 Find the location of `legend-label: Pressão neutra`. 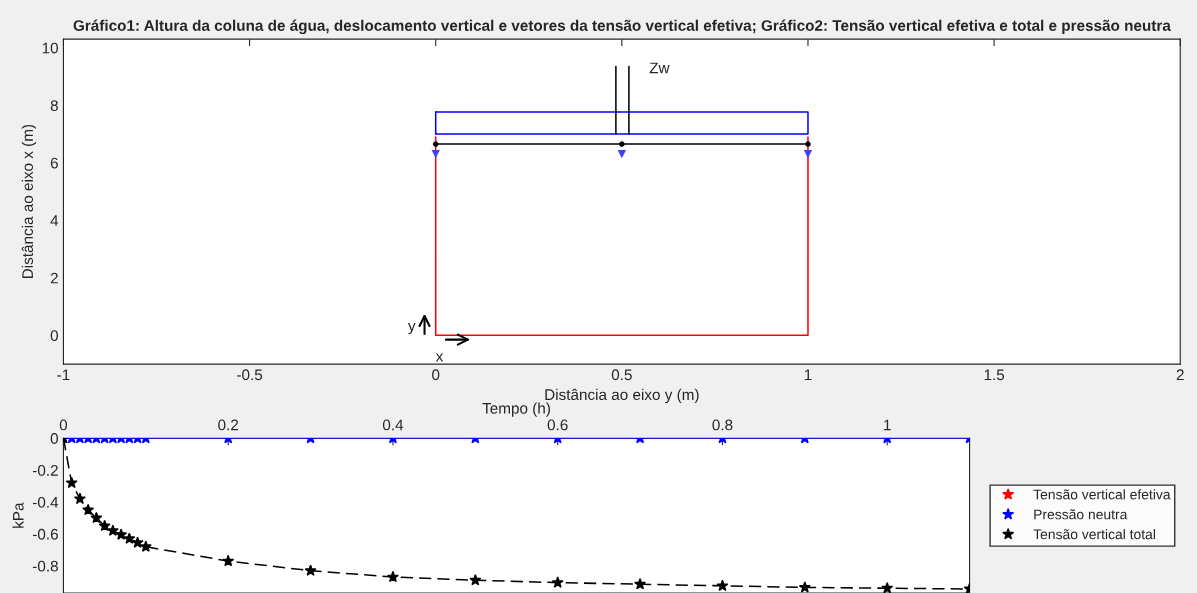

legend-label: Pressão neutra is located at coordinates (1081, 514).